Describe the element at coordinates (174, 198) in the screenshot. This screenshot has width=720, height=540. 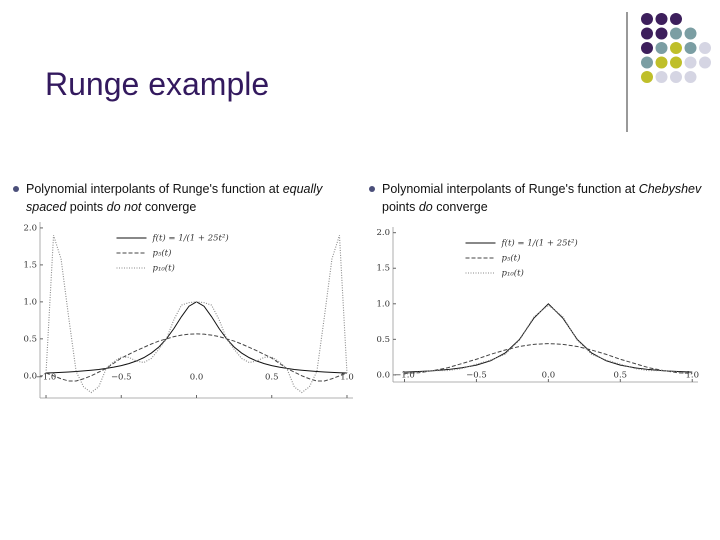
I see `bullet-text: equally spaced` at that location.